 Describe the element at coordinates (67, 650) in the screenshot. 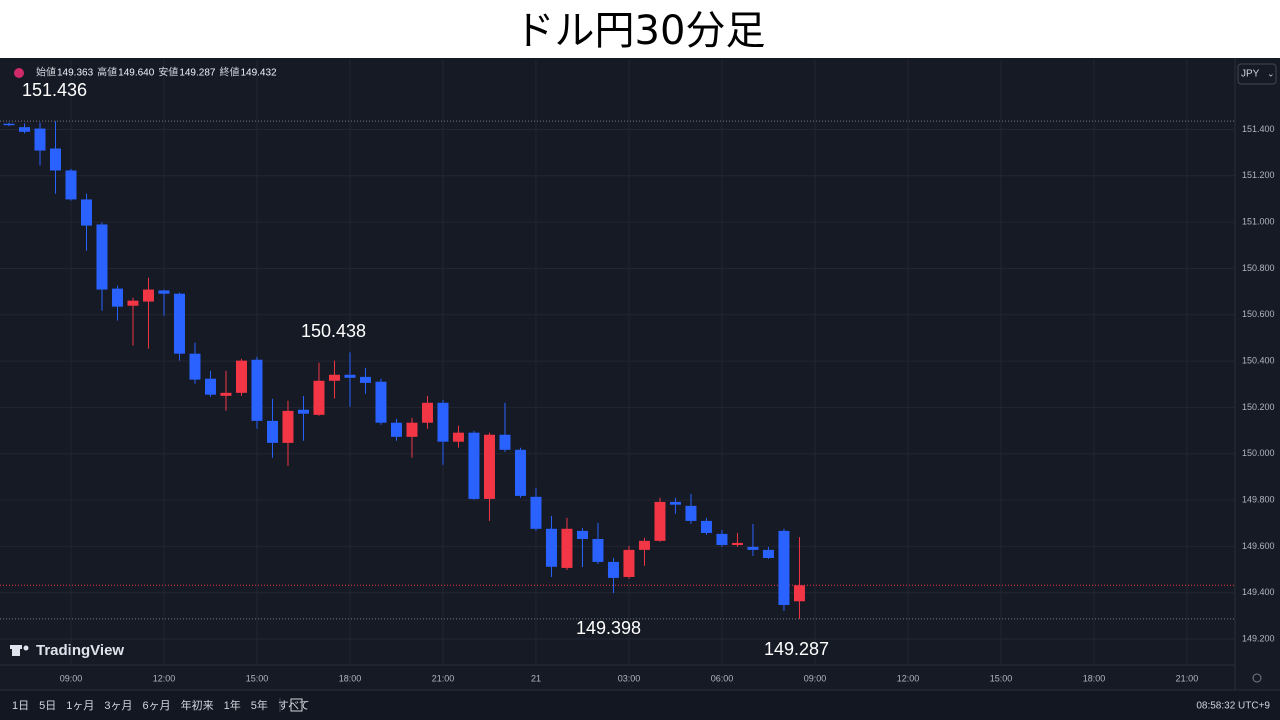

I see `logo: TradingView` at that location.